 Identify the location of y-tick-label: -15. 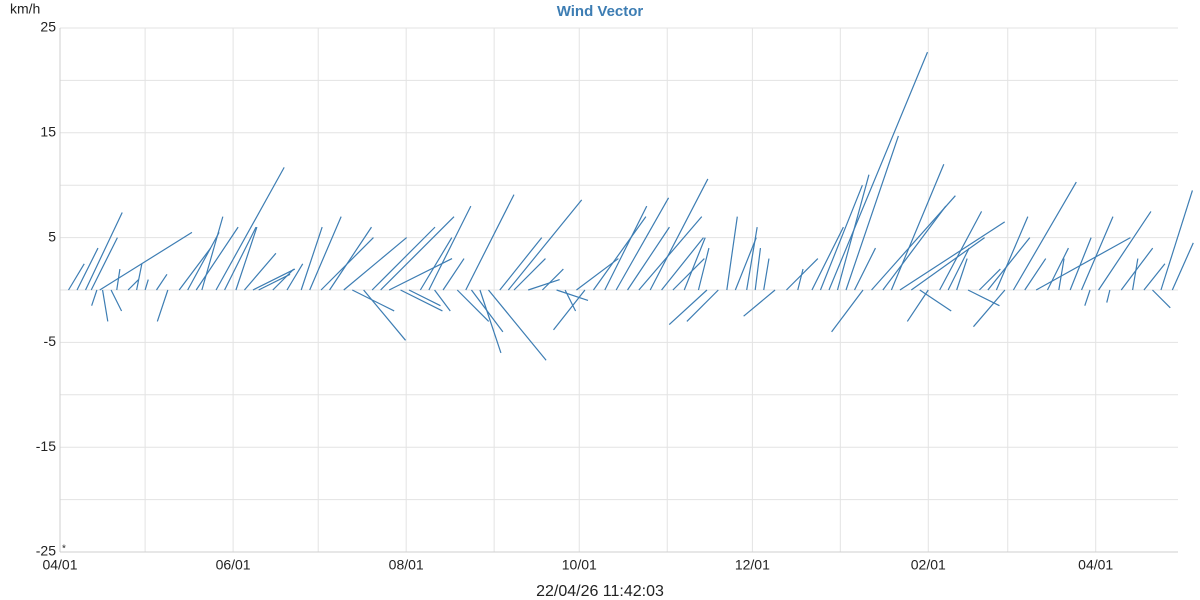
(46, 446).